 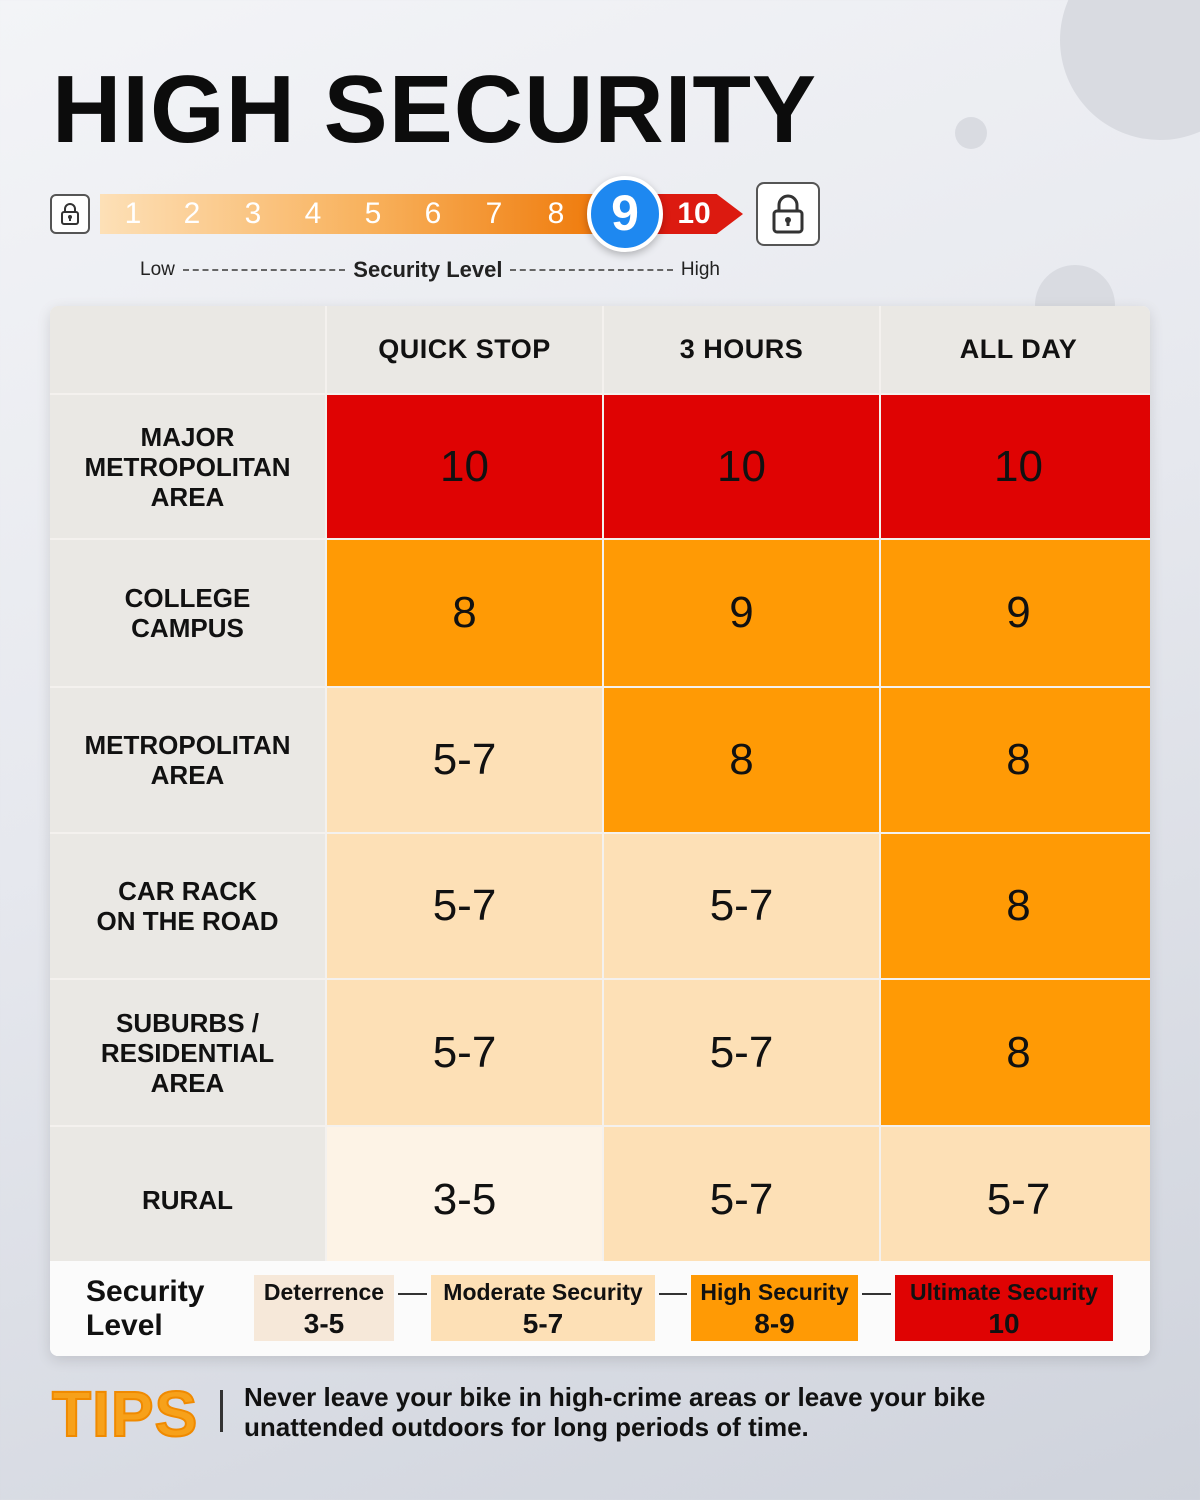 What do you see at coordinates (192, 213) in the screenshot?
I see `scale-level-number: 2` at bounding box center [192, 213].